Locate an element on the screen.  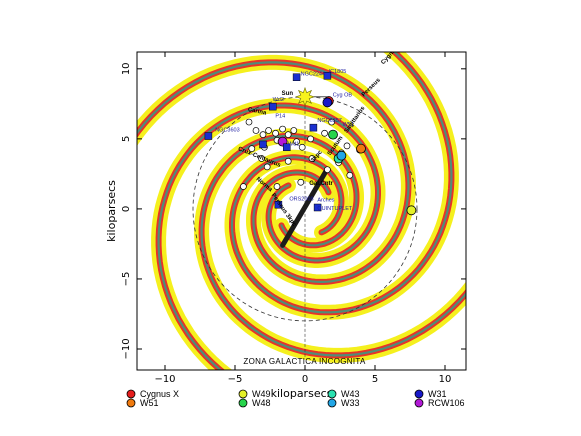
x-axis-label: kiloparsecs is located at coordinates (302, 393).